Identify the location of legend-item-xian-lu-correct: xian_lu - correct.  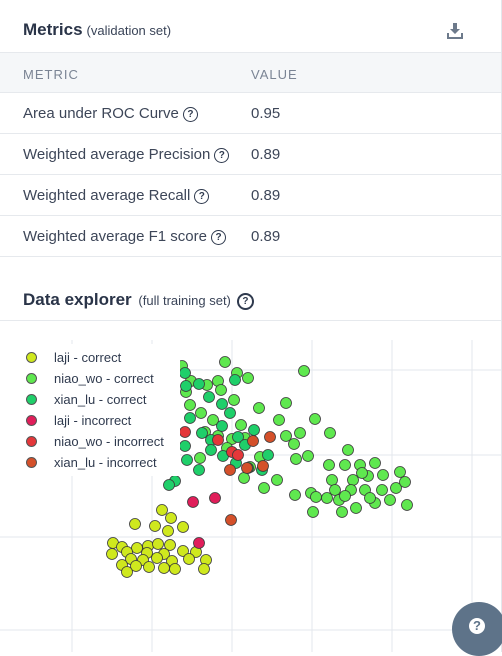
(106, 400).